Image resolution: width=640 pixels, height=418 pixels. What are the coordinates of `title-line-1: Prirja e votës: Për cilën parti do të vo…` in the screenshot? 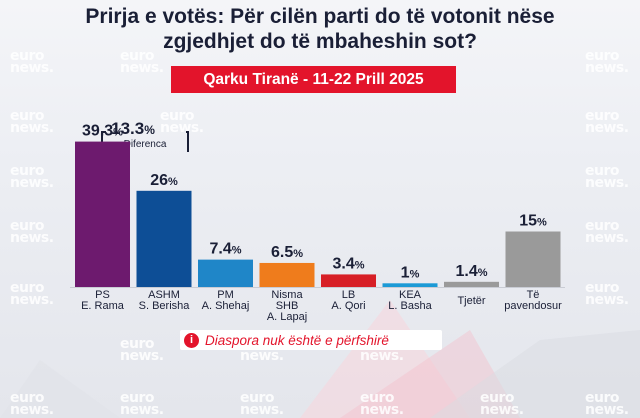 It's located at (320, 16).